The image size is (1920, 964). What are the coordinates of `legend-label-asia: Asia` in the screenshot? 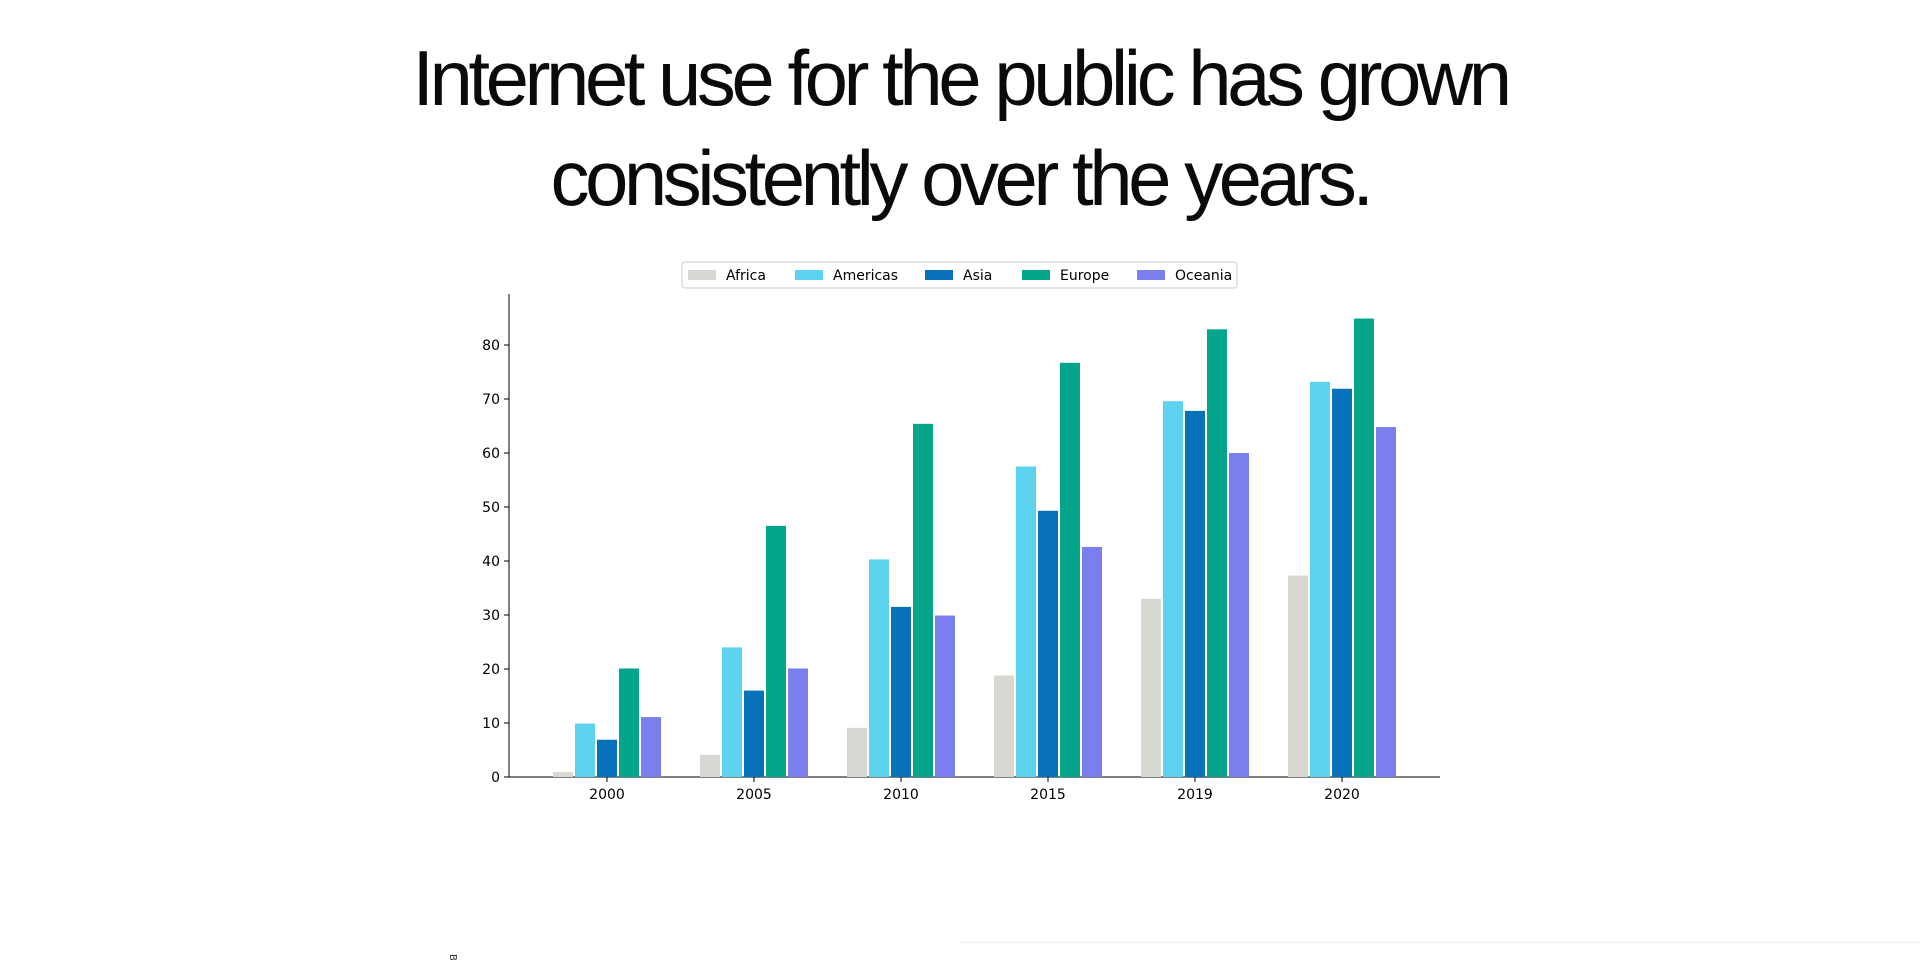 It's located at (977, 276).